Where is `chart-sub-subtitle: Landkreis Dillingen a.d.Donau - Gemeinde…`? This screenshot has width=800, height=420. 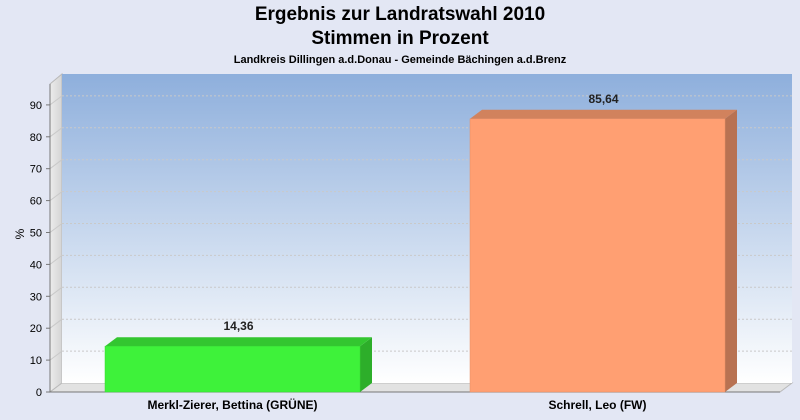 chart-sub-subtitle: Landkreis Dillingen a.d.Donau - Gemeinde… is located at coordinates (400, 60).